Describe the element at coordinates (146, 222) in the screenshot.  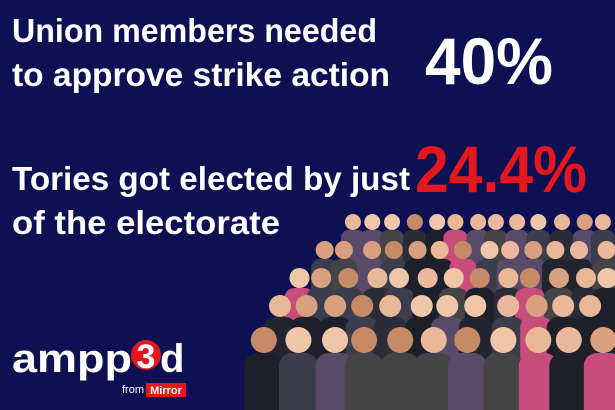
I see `statement-line: of the electorate` at that location.